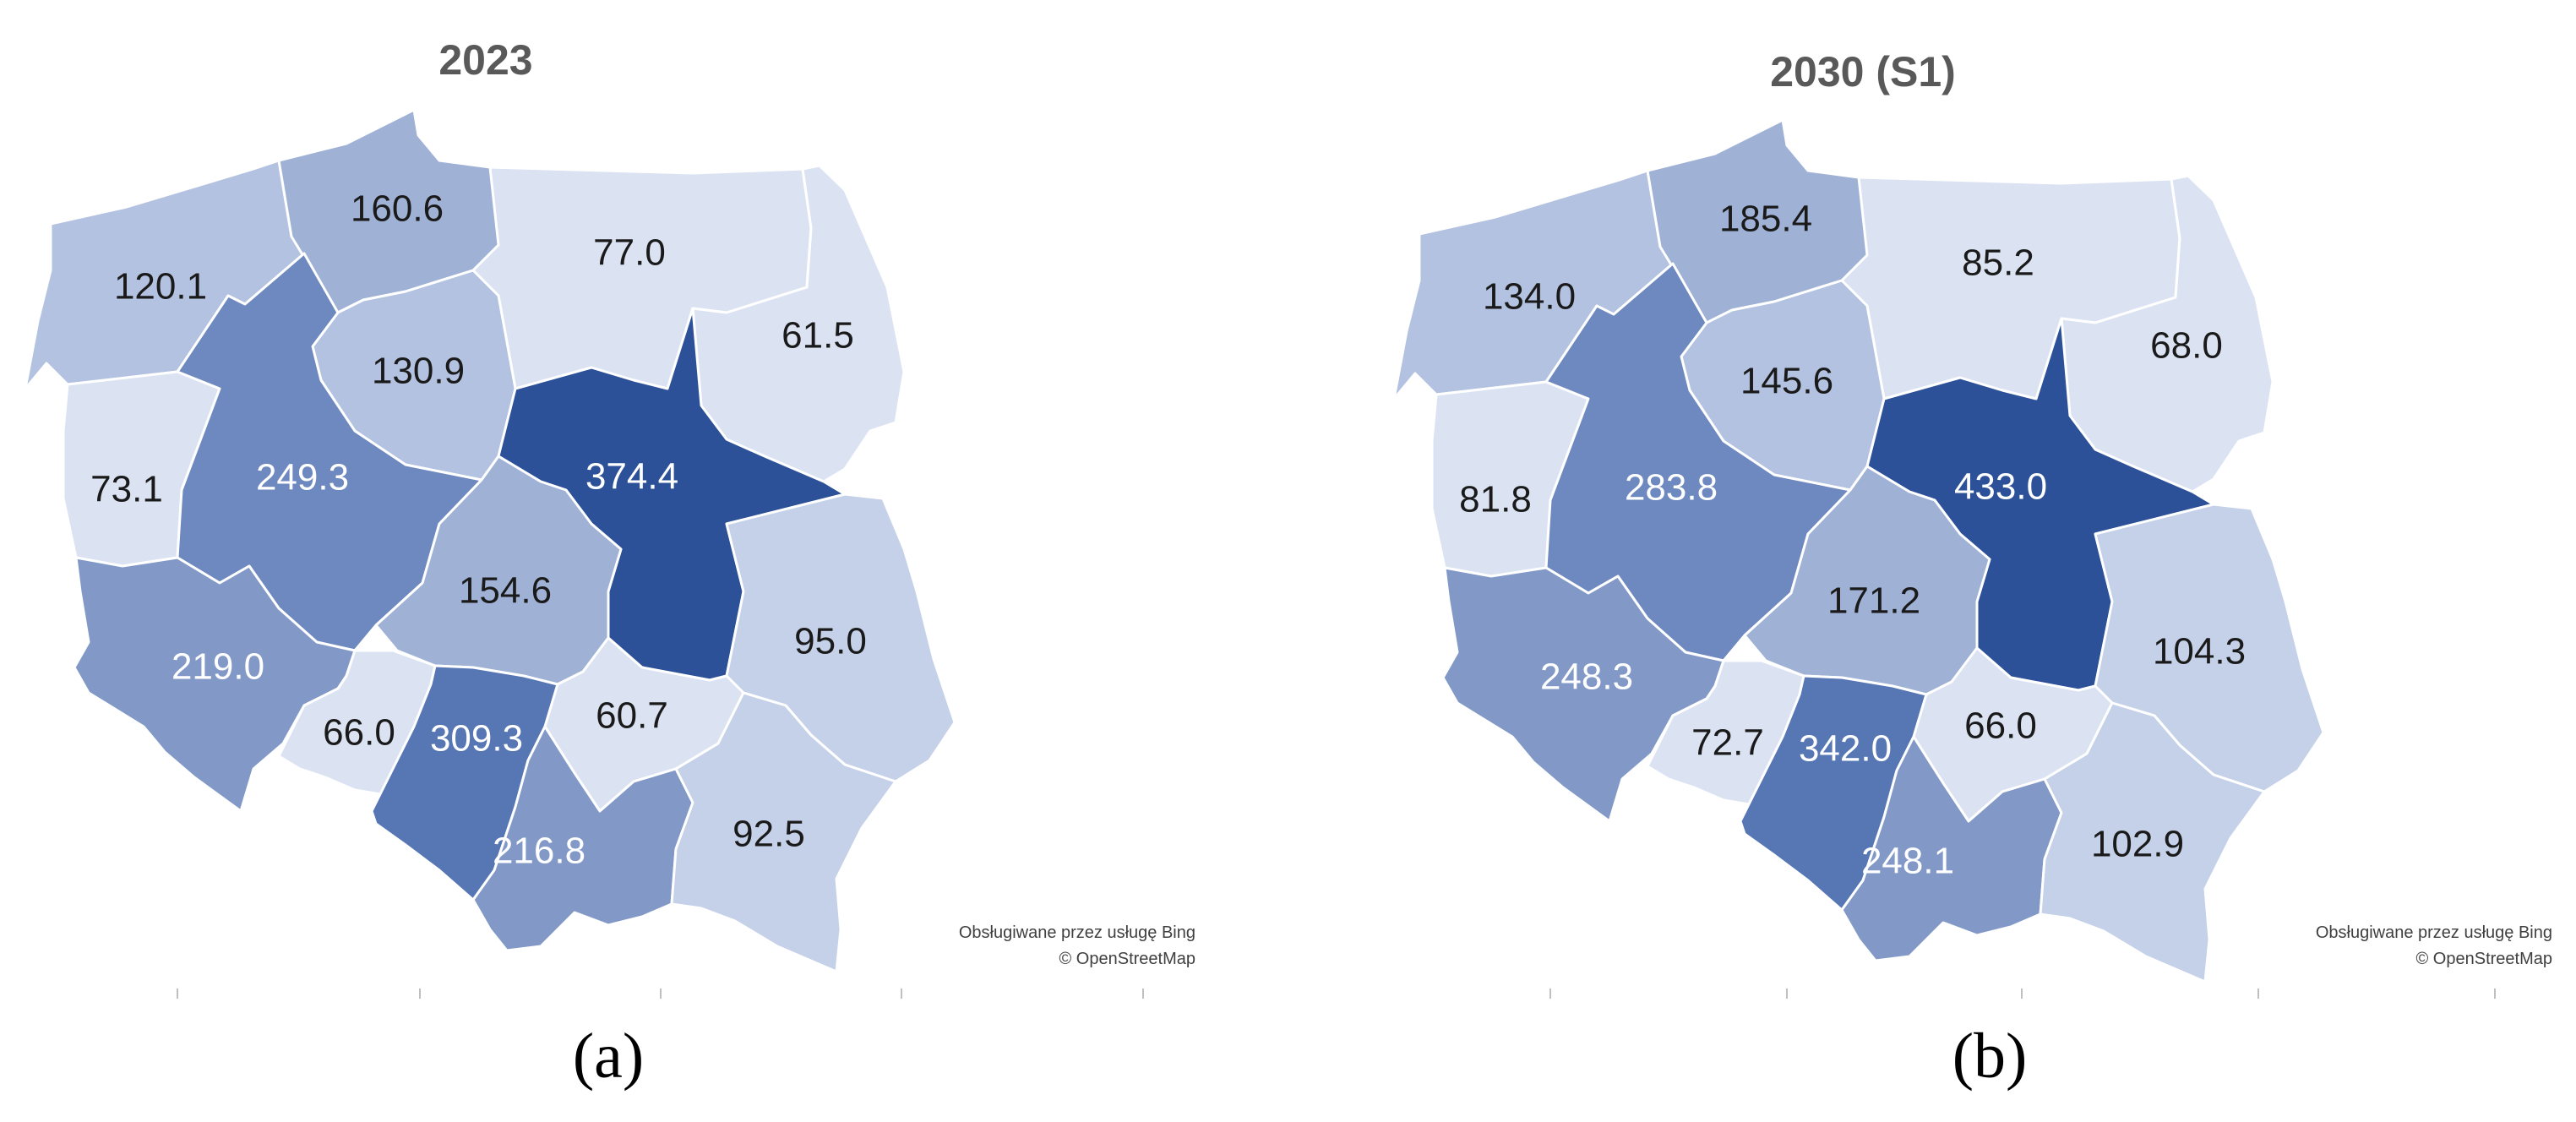 This screenshot has width=2576, height=1122. Describe the element at coordinates (539, 851) in the screenshot. I see `value-label-malopolskie: 216.8` at that location.